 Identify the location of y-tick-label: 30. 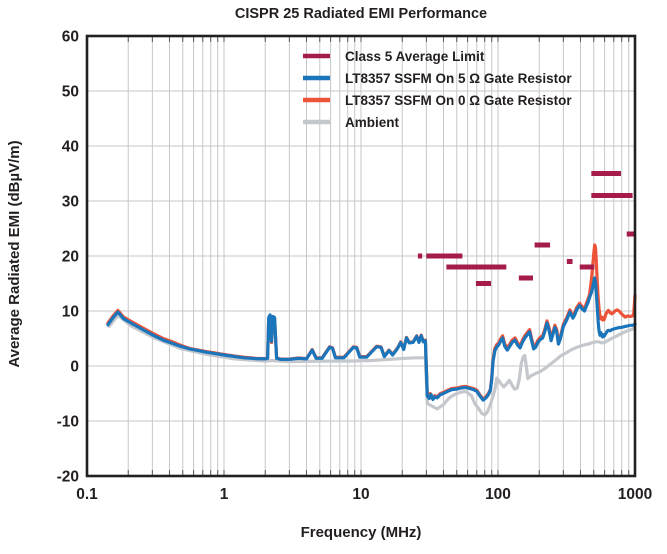
(70, 202).